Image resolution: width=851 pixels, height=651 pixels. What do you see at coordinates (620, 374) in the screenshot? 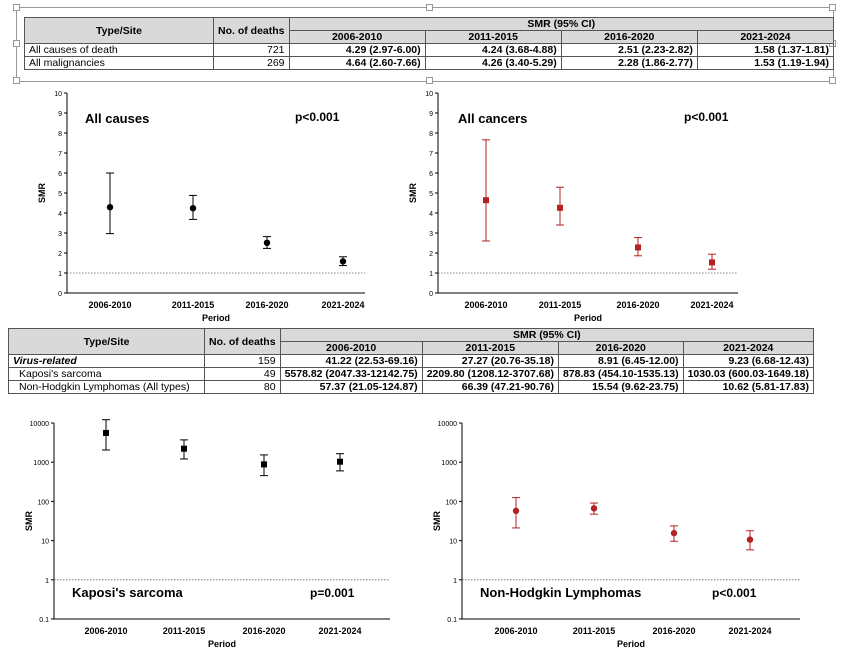
I see `smr-cell: 878.83 (454.10-1535.13)` at bounding box center [620, 374].